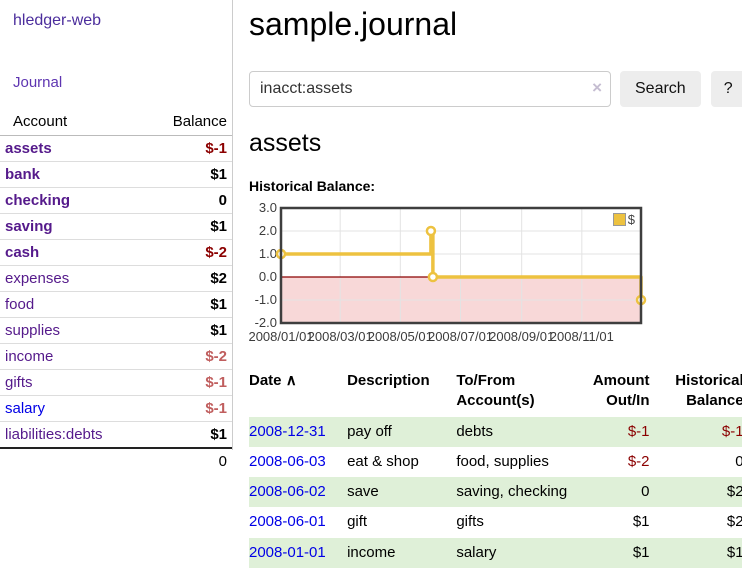 The height and width of the screenshot is (582, 742). I want to click on account-link-bank: bank, so click(23, 174).